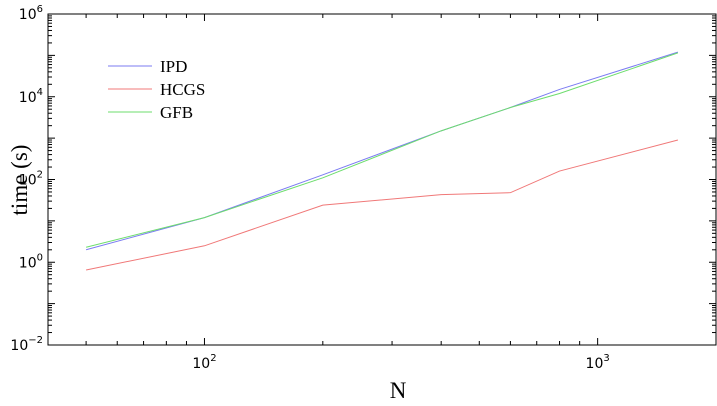 The height and width of the screenshot is (406, 717). What do you see at coordinates (182, 89) in the screenshot?
I see `legend-label-hcgs: HCGS` at bounding box center [182, 89].